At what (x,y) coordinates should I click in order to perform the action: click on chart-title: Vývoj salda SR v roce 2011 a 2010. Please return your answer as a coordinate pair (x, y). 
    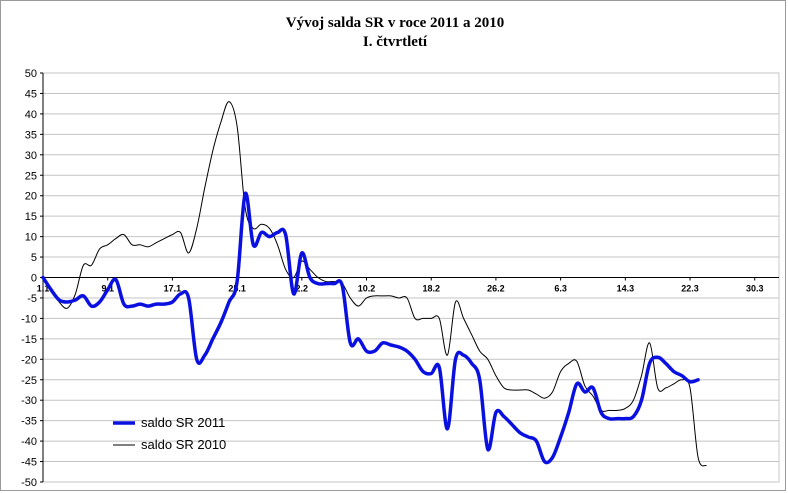
    Looking at the image, I should click on (395, 23).